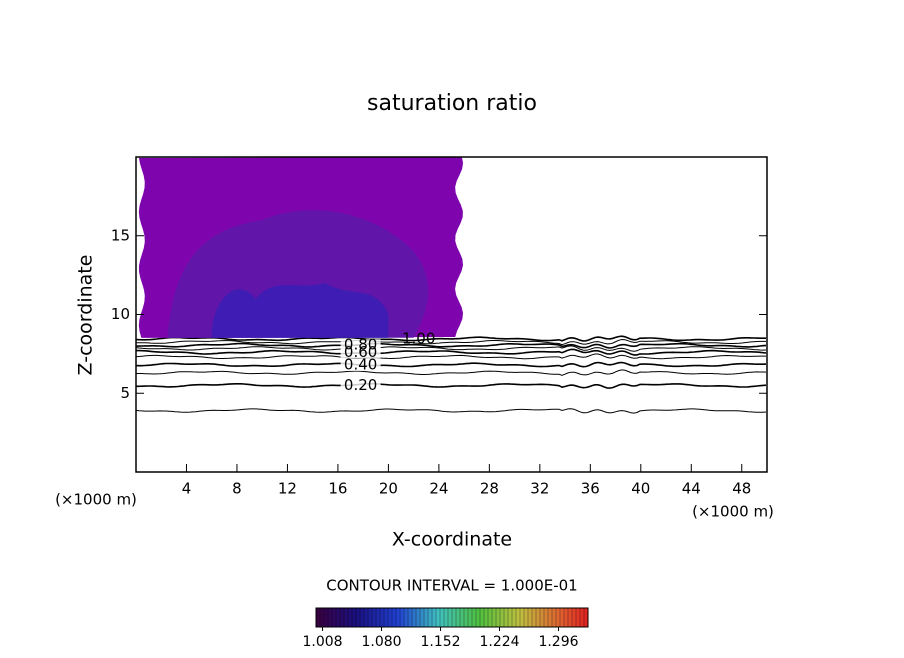 Image resolution: width=904 pixels, height=658 pixels. Describe the element at coordinates (125, 393) in the screenshot. I see `y-tick-label: 5` at that location.